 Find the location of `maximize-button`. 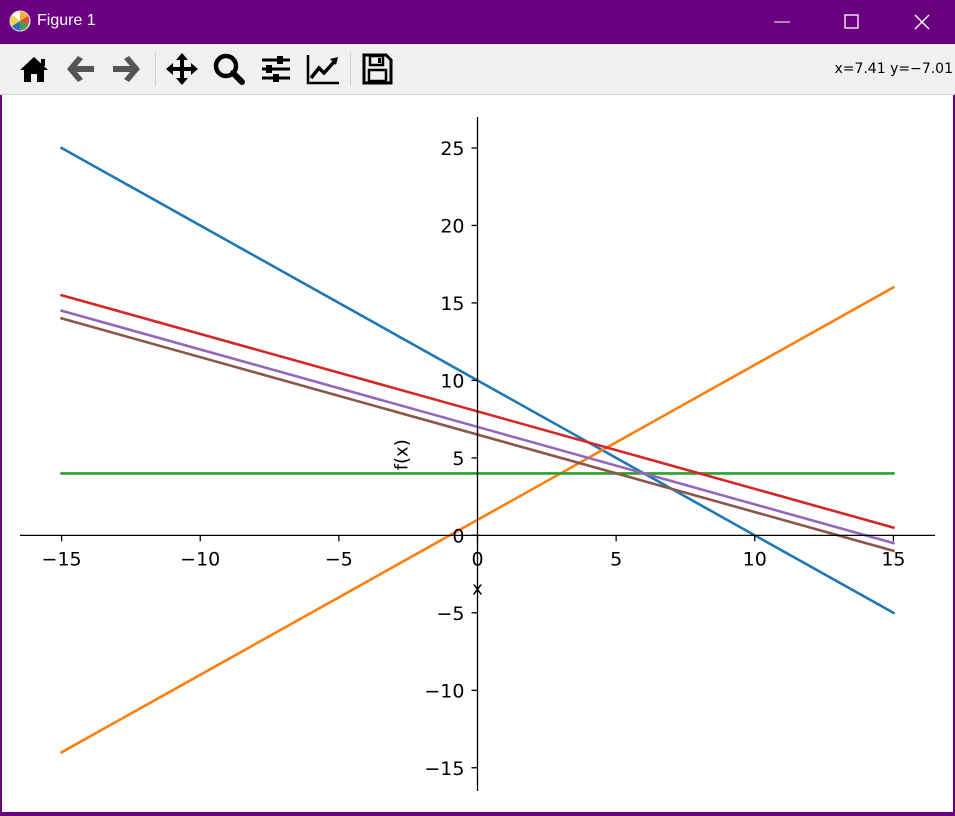

maximize-button is located at coordinates (852, 22).